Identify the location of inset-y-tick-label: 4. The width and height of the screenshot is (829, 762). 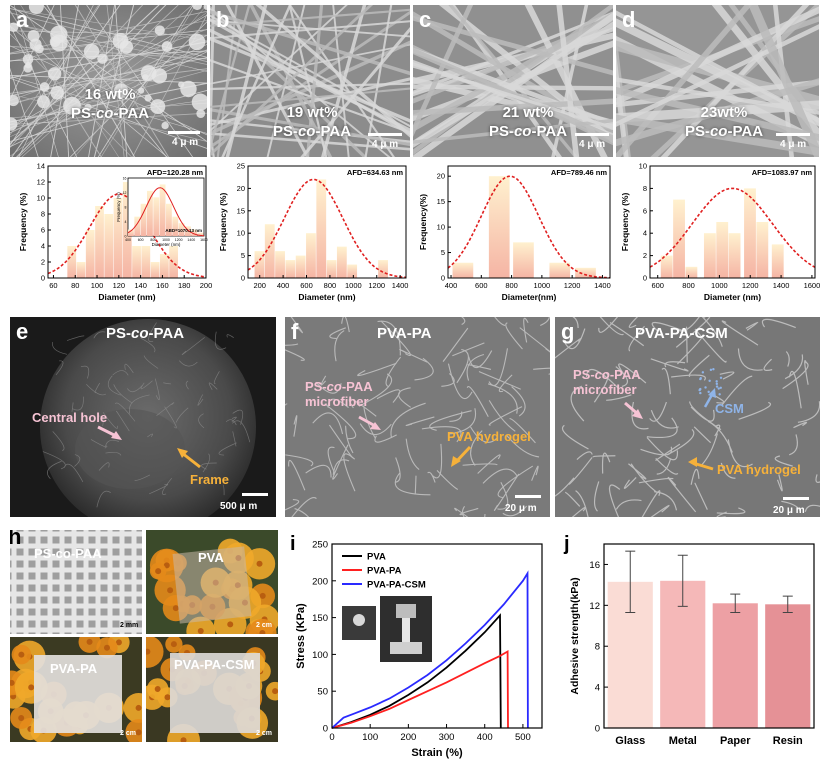
(126, 222).